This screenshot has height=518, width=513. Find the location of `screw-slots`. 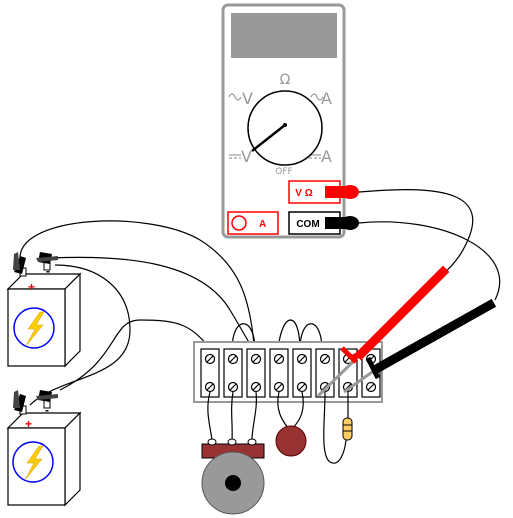

screw-slots is located at coordinates (290, 373).